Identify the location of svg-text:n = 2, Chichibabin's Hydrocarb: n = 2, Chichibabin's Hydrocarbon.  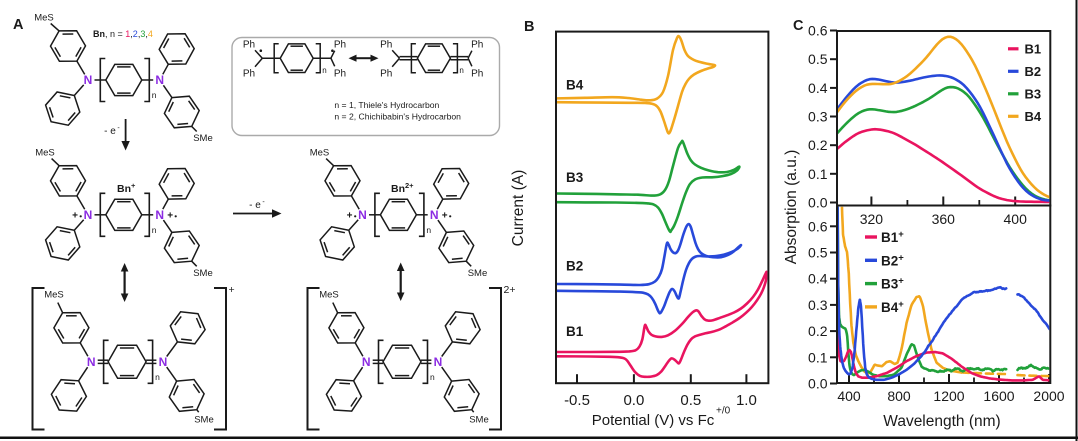
(397, 117).